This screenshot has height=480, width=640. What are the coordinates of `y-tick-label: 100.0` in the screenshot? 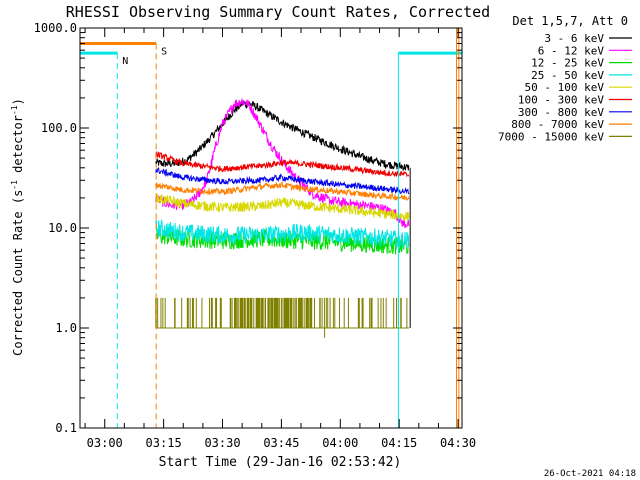 It's located at (59, 128).